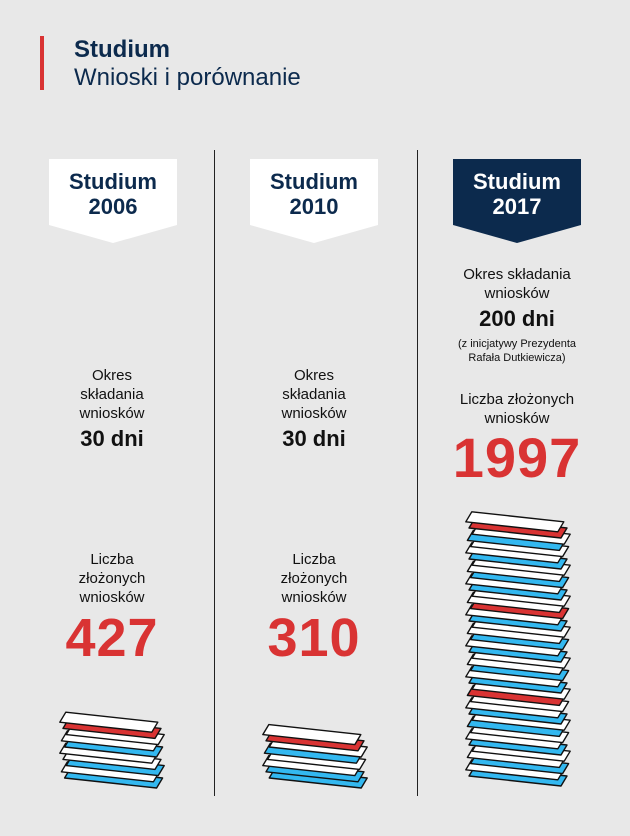  I want to click on badge-year: 2010, so click(314, 206).